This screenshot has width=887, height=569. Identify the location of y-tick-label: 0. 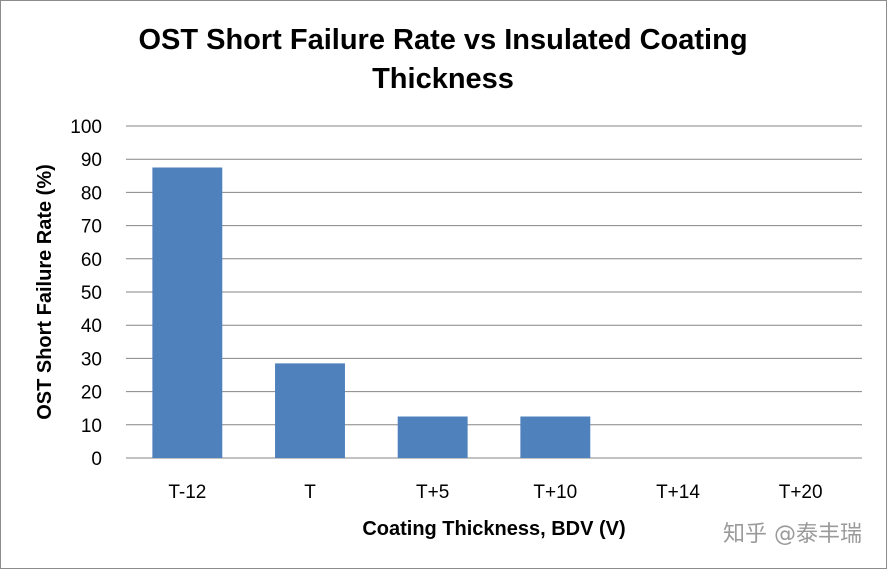
(96, 459).